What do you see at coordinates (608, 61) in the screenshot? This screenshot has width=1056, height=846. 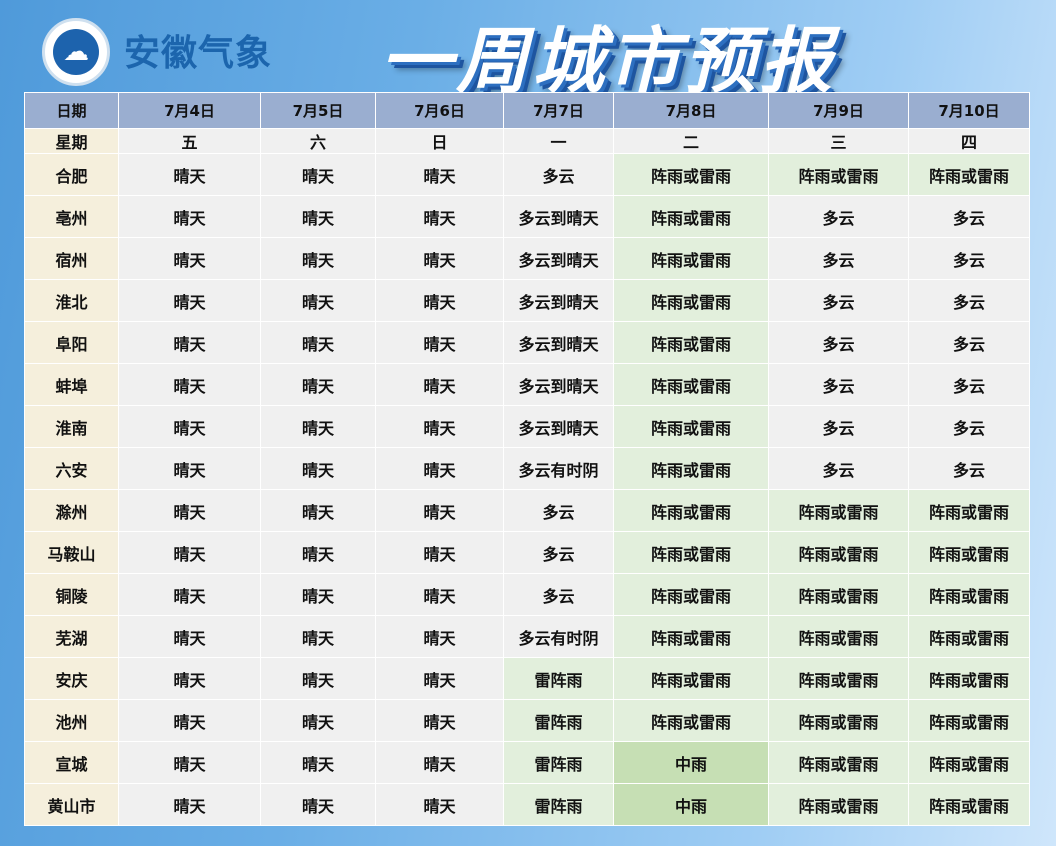 I see `page-title: 一周城市预报` at bounding box center [608, 61].